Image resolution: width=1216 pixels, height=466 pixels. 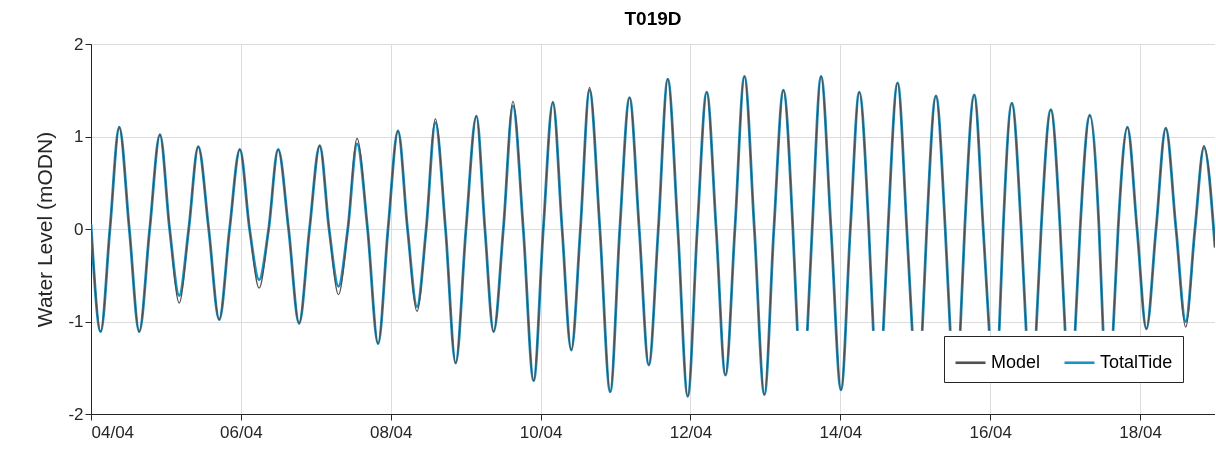 What do you see at coordinates (79, 44) in the screenshot?
I see `y-tick-label: 2` at bounding box center [79, 44].